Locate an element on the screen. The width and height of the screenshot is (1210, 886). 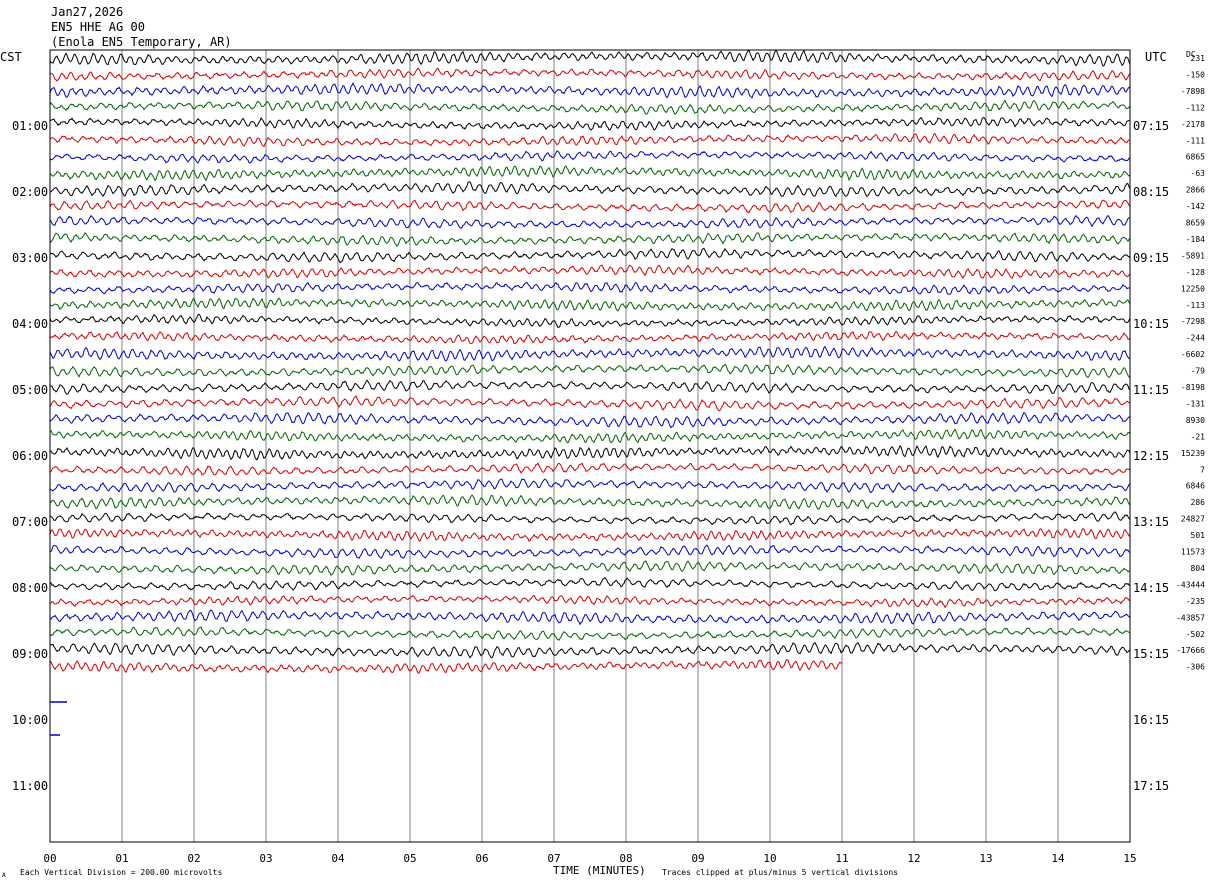
left-hour-label: 02:00 is located at coordinates (30, 192).